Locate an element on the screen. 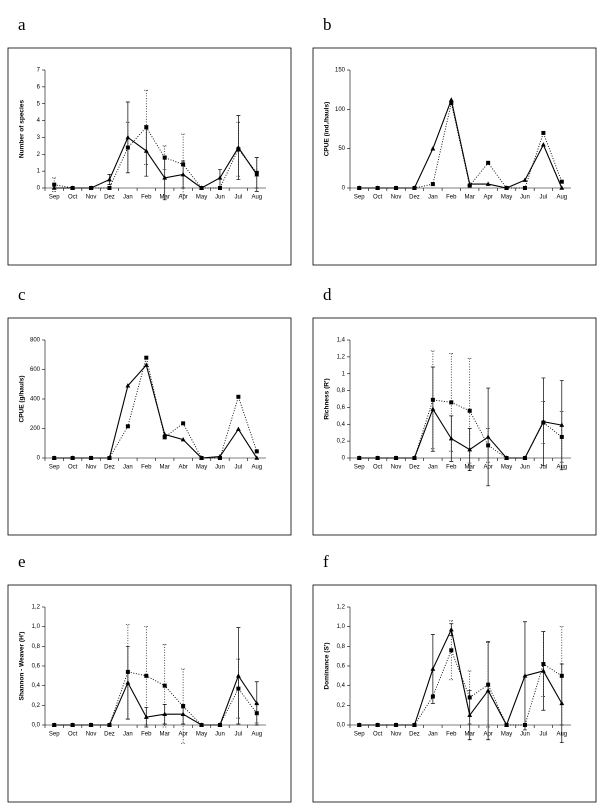  y-tick-label: 5 is located at coordinates (39, 104).